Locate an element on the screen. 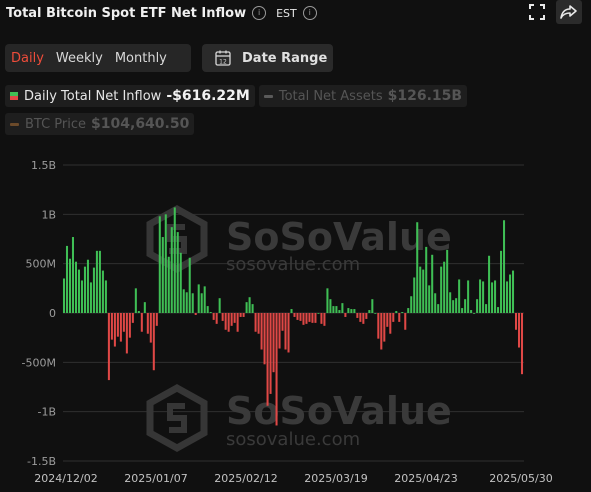  tab-weekly: Weekly is located at coordinates (79, 58).